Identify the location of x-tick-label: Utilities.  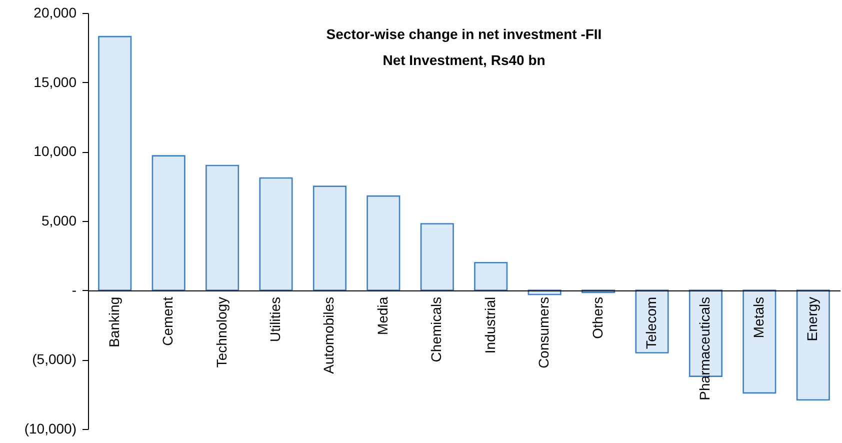
(275, 319).